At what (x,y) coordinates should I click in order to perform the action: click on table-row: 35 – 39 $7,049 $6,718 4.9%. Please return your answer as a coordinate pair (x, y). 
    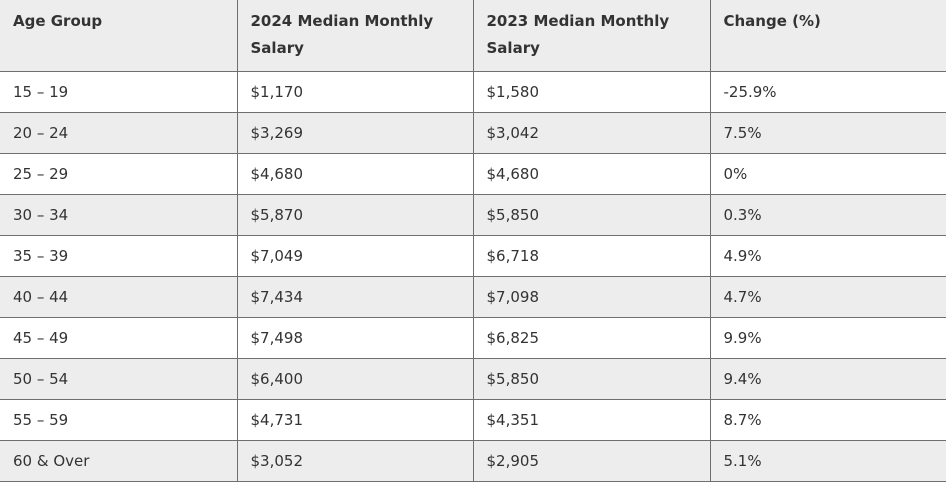
    Looking at the image, I should click on (473, 256).